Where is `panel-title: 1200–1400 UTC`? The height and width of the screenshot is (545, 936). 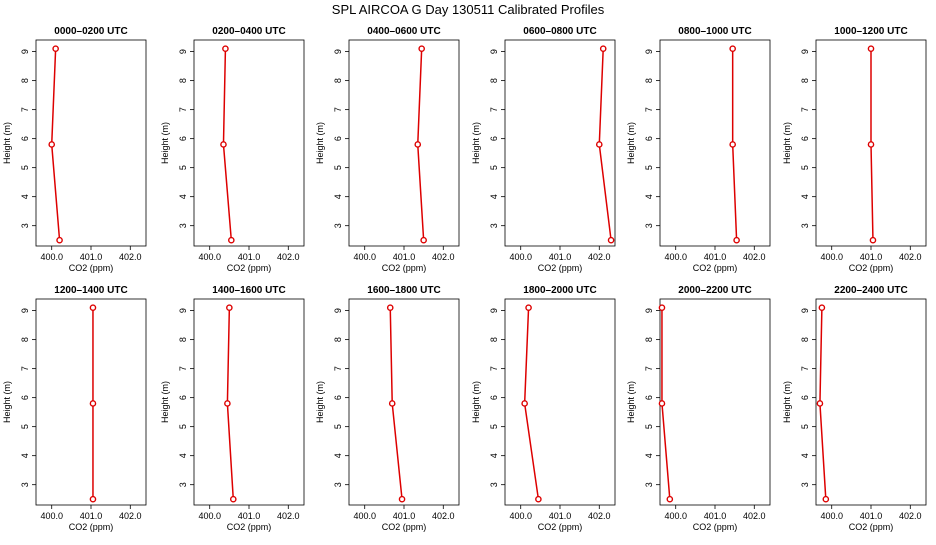
panel-title: 1200–1400 UTC is located at coordinates (90, 290).